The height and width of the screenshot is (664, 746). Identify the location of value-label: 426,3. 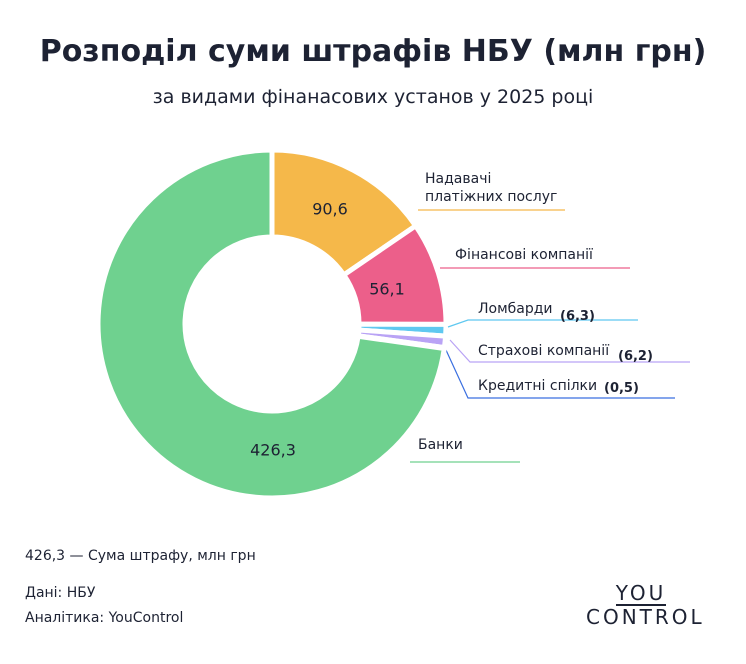
(273, 450).